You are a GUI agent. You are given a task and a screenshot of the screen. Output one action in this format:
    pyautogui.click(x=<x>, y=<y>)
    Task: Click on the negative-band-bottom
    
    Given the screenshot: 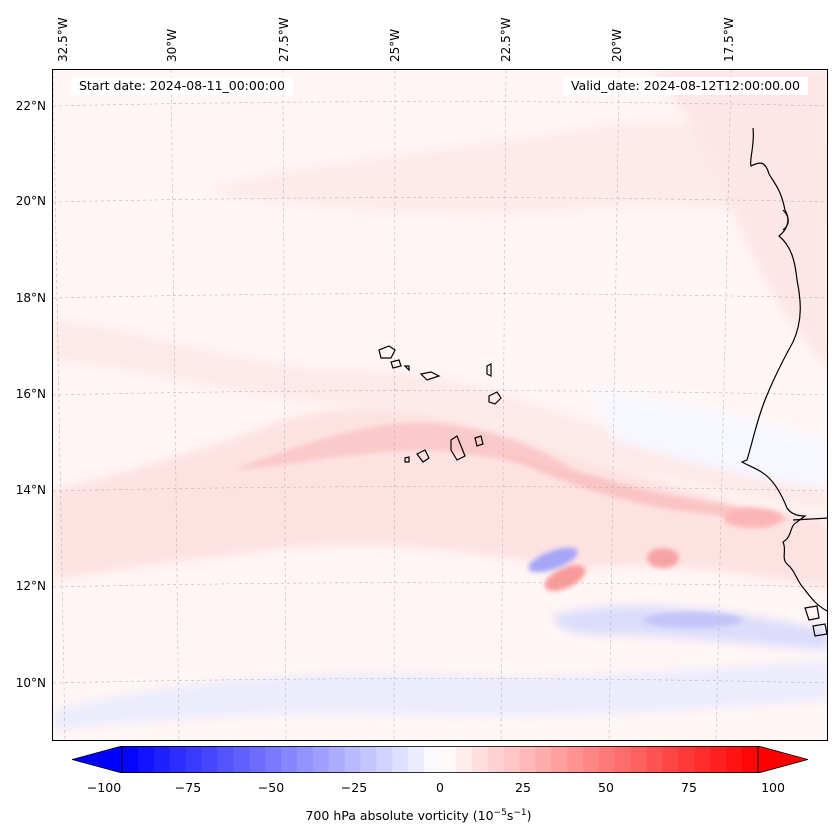 What is the action you would take?
    pyautogui.click(x=440, y=695)
    